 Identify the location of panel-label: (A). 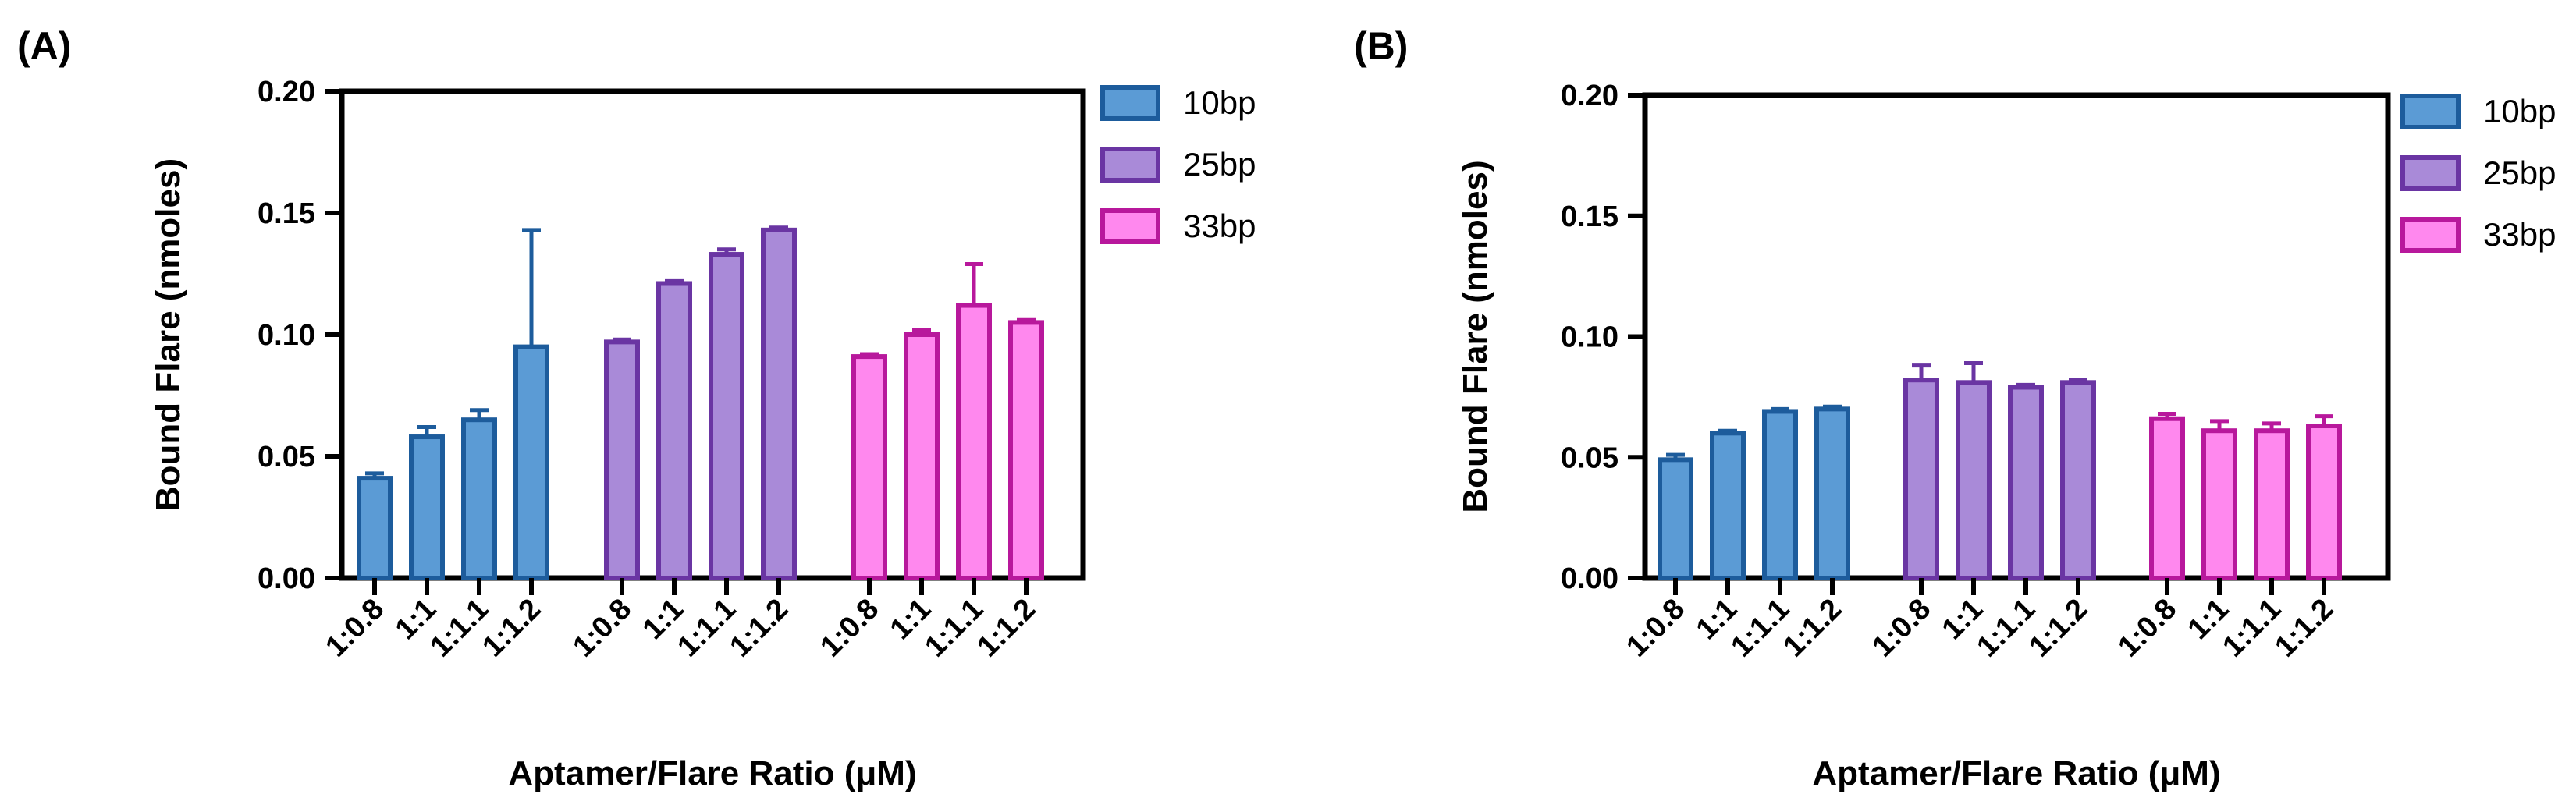
(44, 46).